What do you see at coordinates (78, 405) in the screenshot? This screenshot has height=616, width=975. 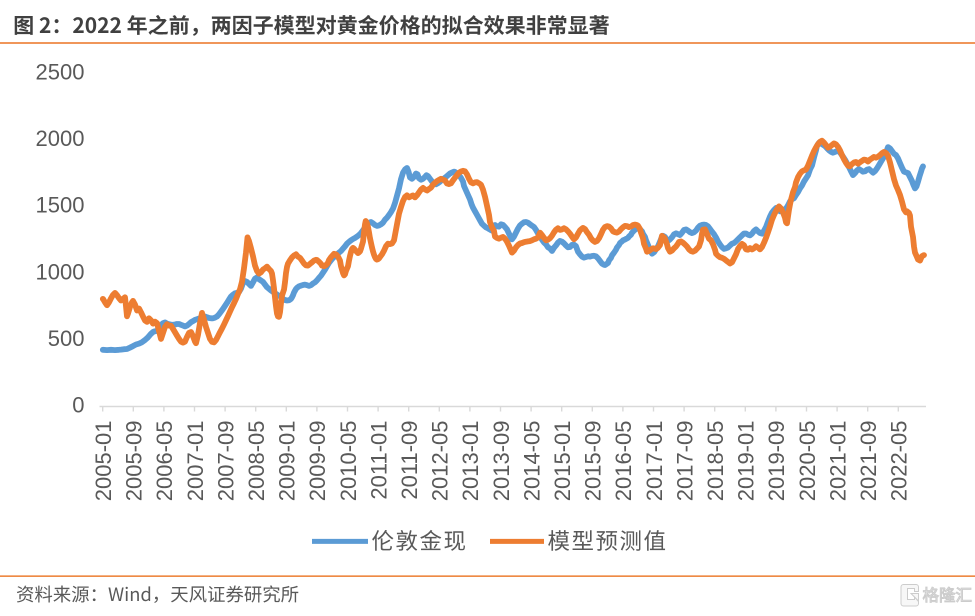 I see `svg-text: 0` at bounding box center [78, 405].